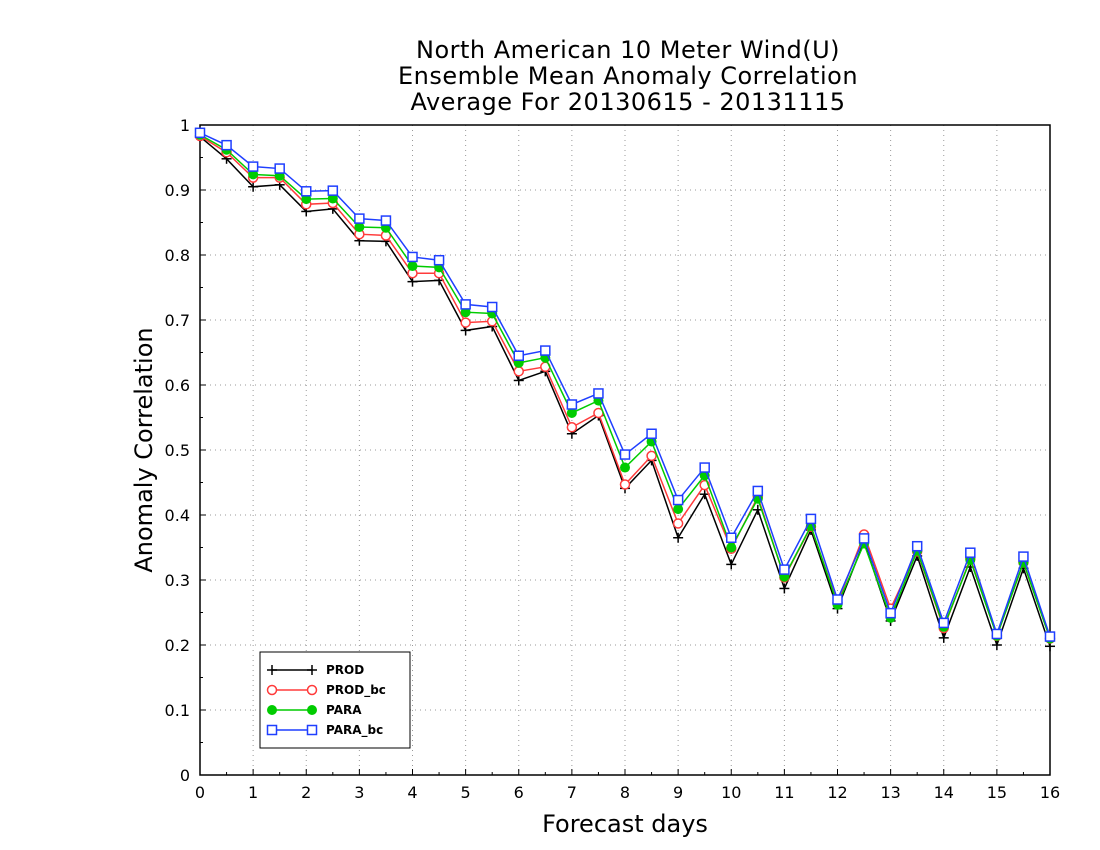  Describe the element at coordinates (466, 792) in the screenshot. I see `x-tick-label: 5` at that location.